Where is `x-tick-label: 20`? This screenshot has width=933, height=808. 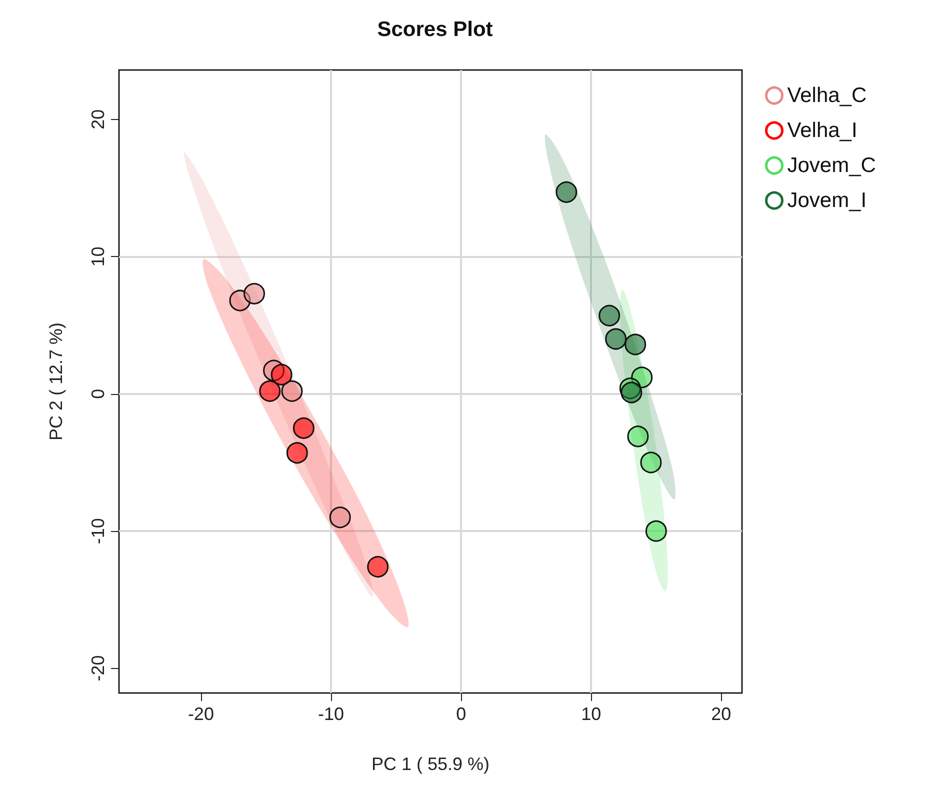 x-tick-label: 20 is located at coordinates (721, 714).